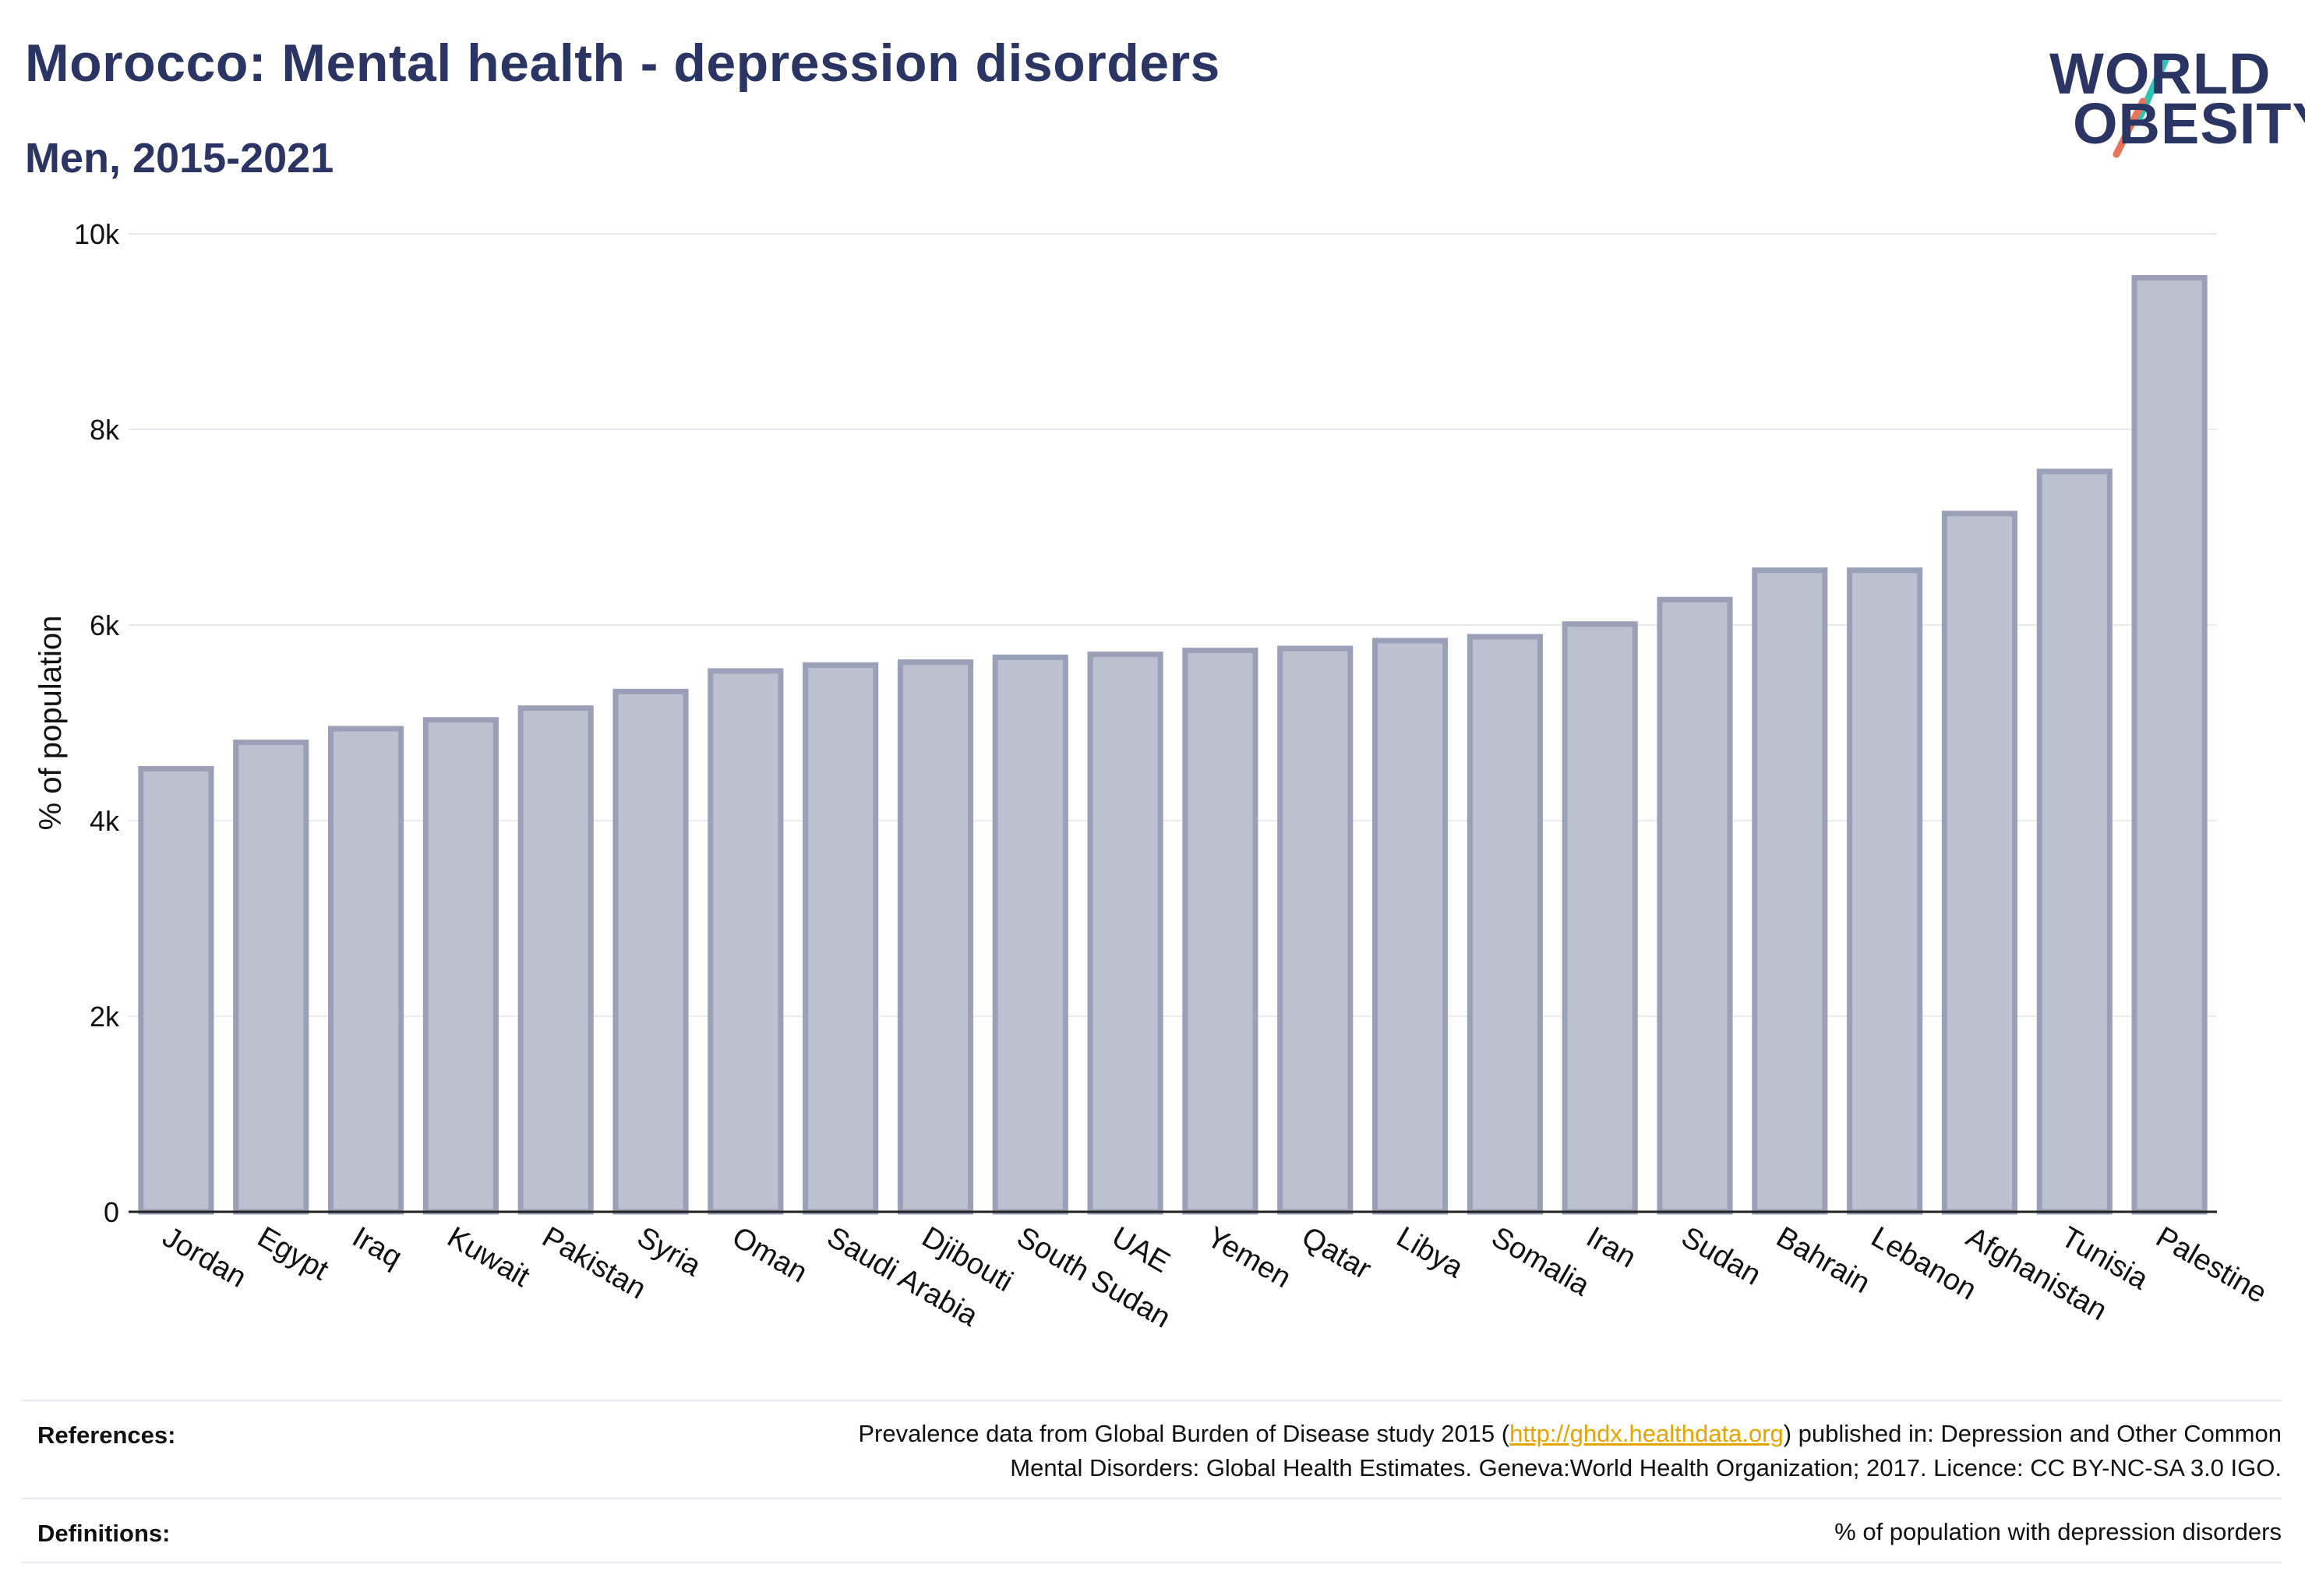 The image size is (2305, 1596). I want to click on bar-afghanistan, so click(1979, 862).